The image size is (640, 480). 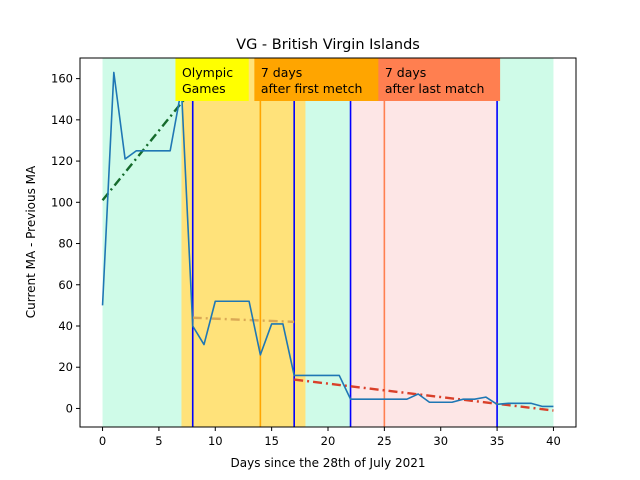 What do you see at coordinates (69, 408) in the screenshot?
I see `y-tick-label: 0` at bounding box center [69, 408].